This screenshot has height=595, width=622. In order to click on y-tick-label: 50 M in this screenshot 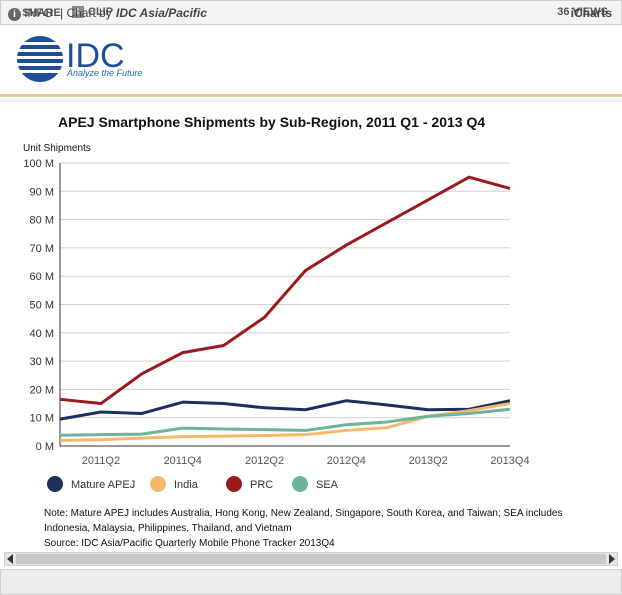, I will do `click(42, 306)`.